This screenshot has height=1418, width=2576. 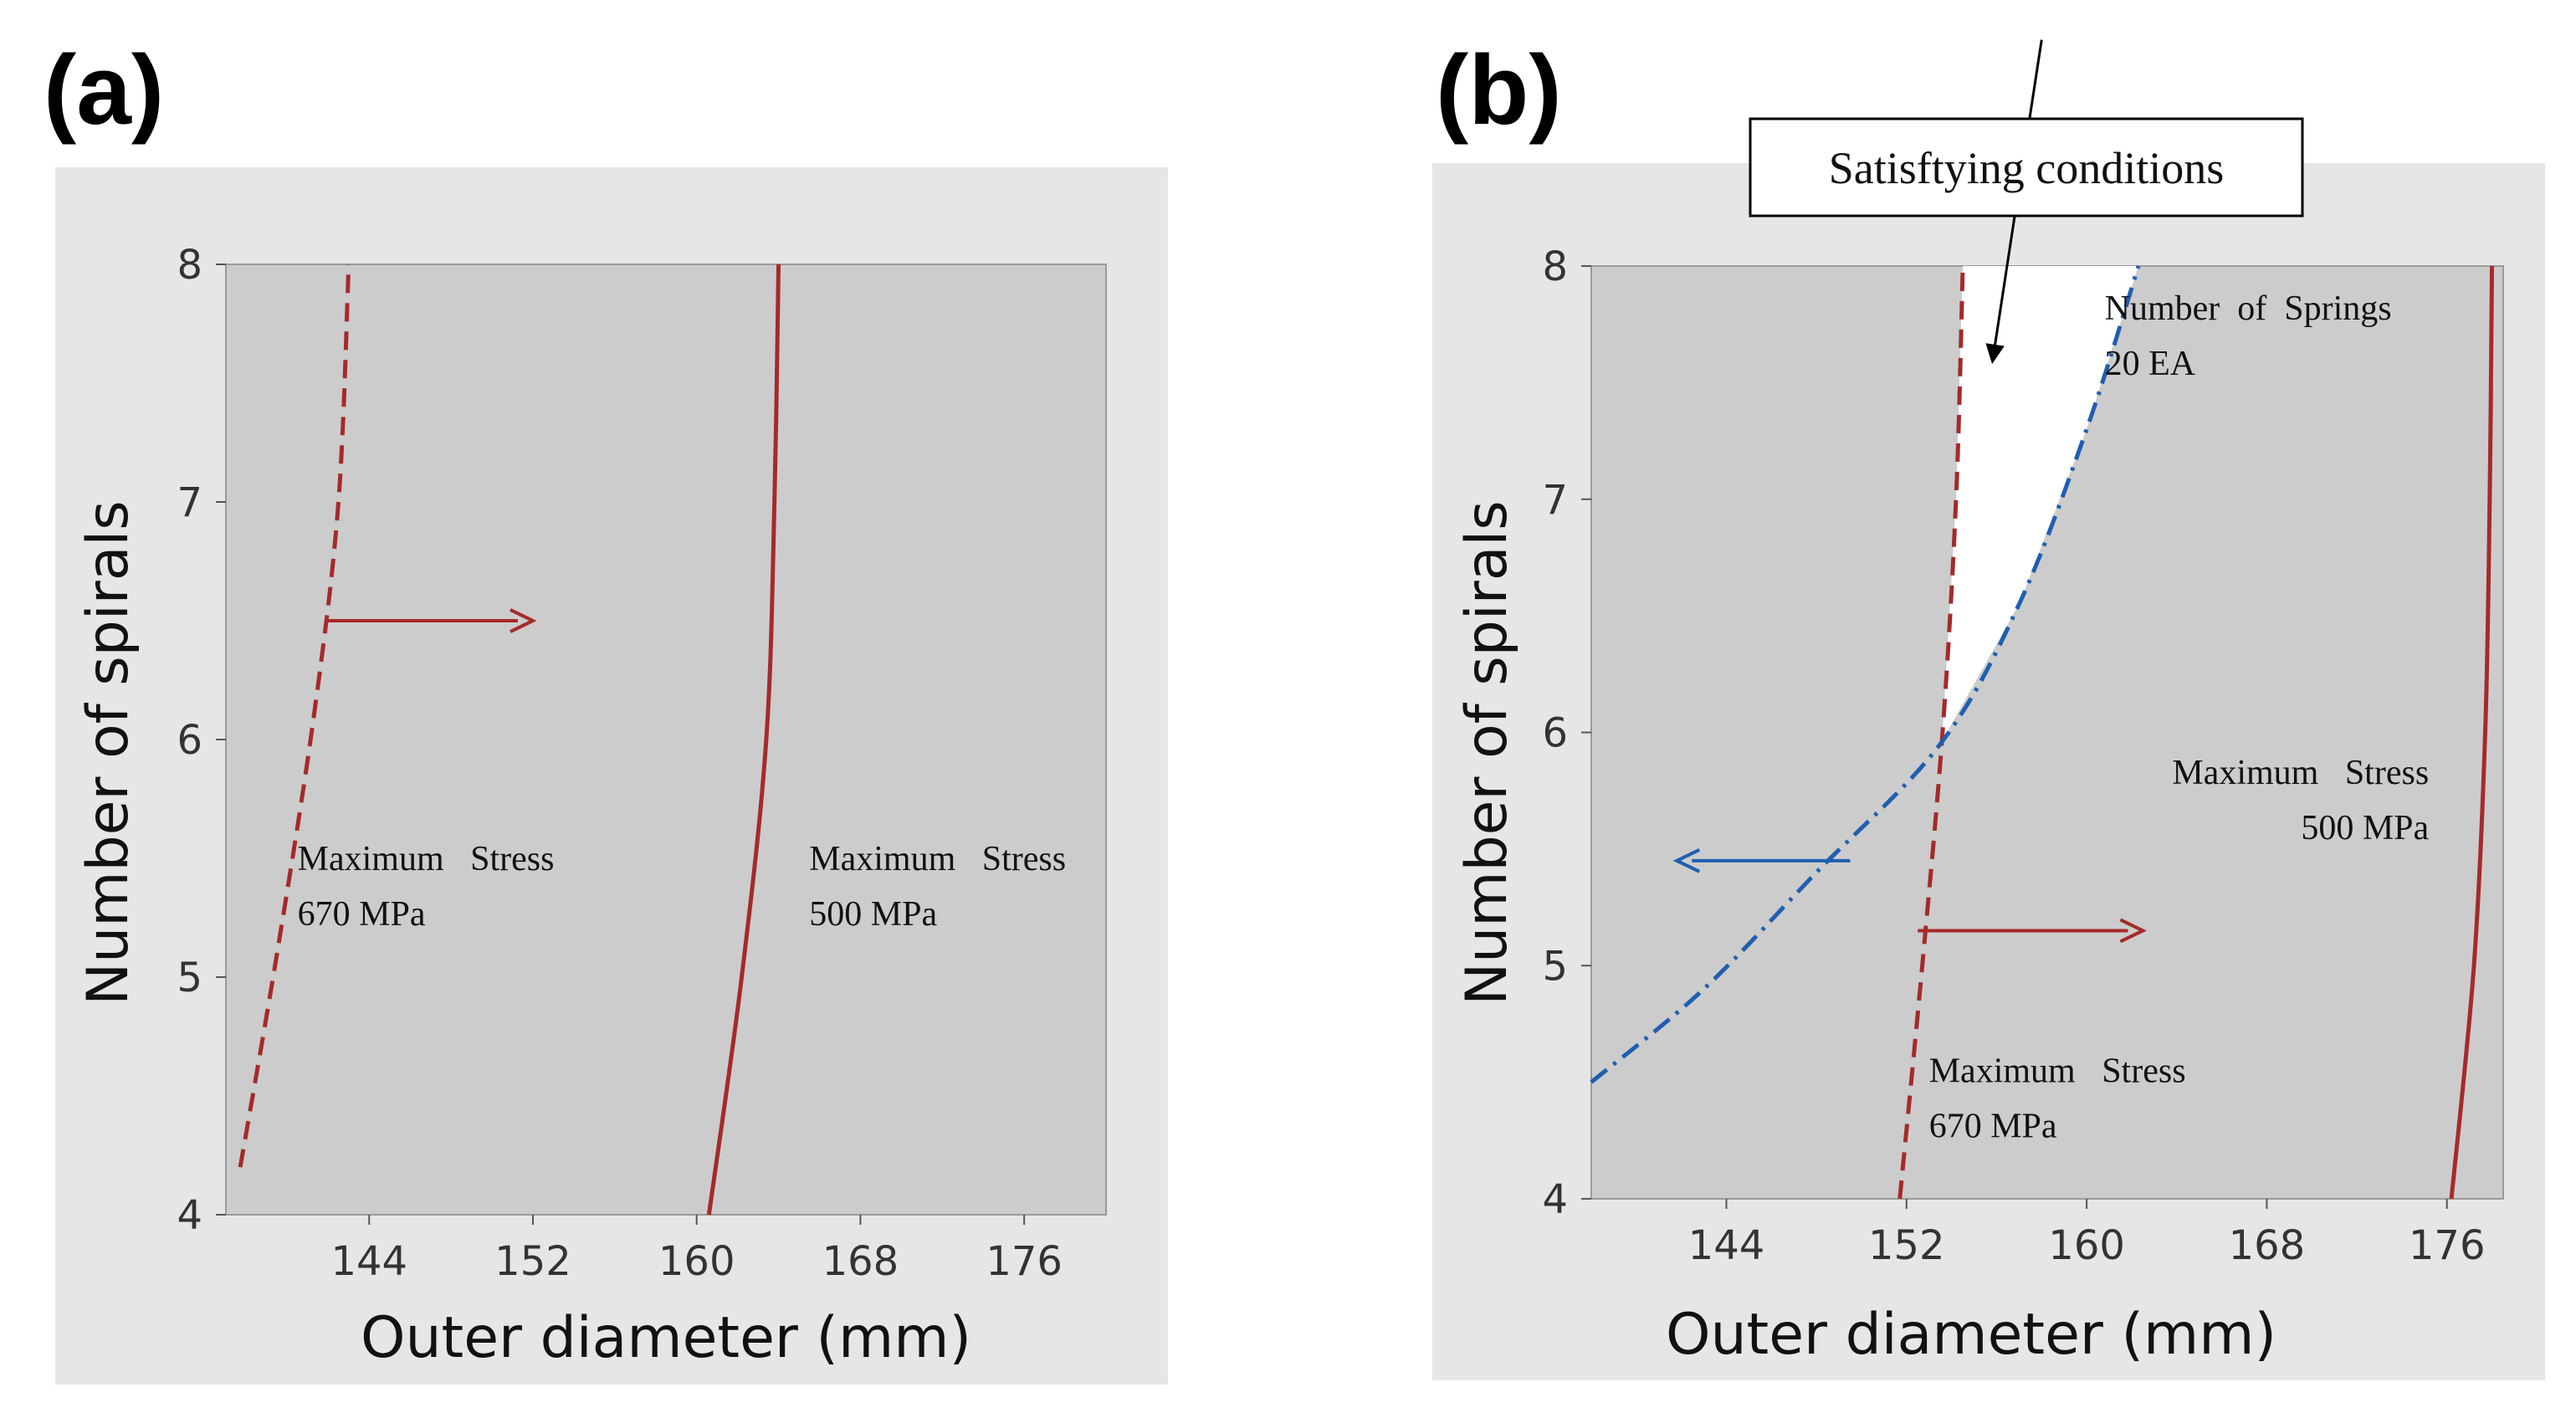 I want to click on panel-b-feasible-region, so click(x=2039, y=505).